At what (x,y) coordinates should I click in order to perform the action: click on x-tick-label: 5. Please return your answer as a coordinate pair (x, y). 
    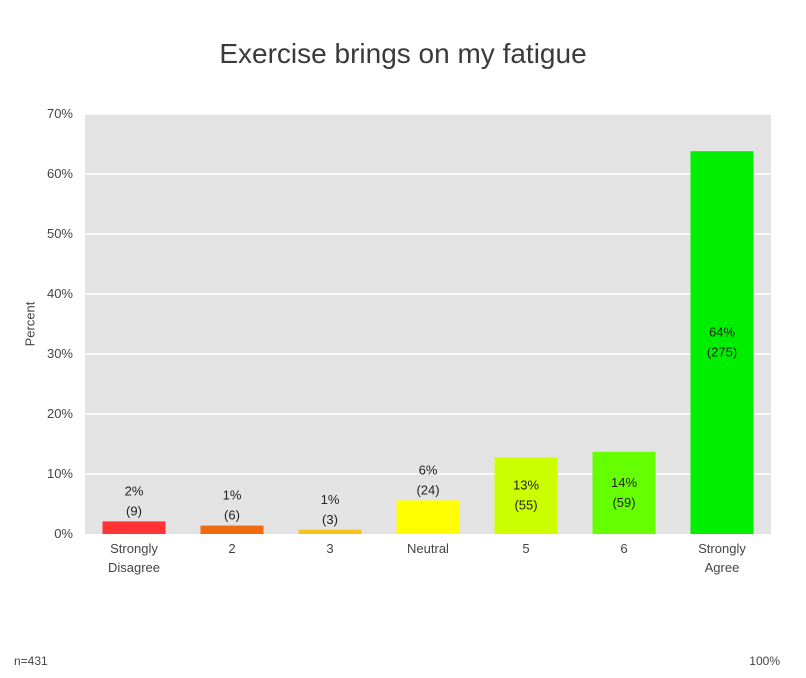
    Looking at the image, I should click on (525, 548).